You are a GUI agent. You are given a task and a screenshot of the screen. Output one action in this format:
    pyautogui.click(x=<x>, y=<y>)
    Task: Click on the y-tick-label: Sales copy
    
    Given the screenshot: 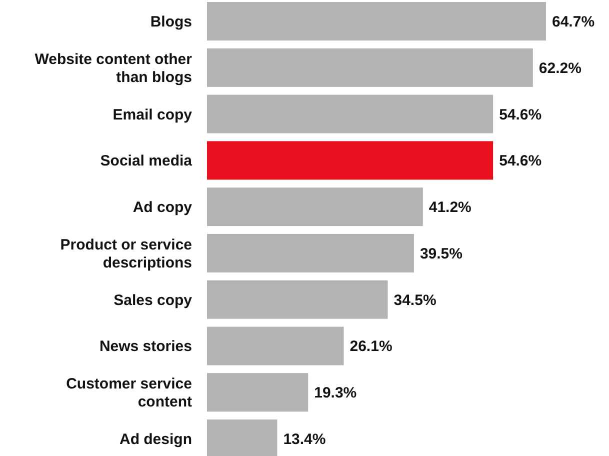 What is the action you would take?
    pyautogui.click(x=153, y=300)
    